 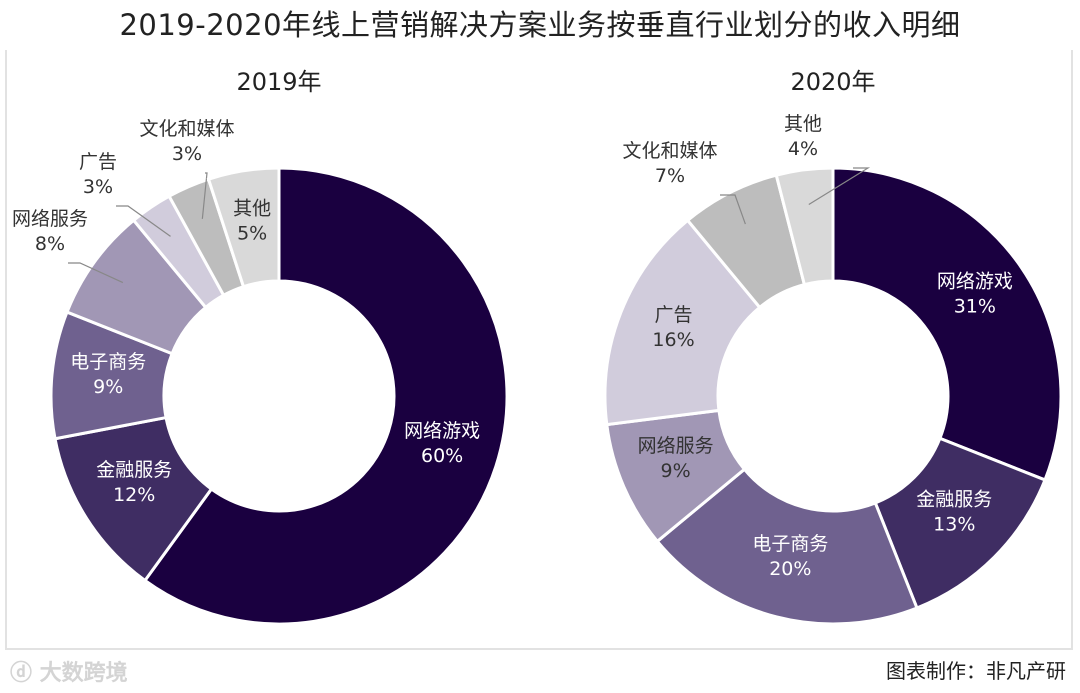 What do you see at coordinates (790, 569) in the screenshot?
I see `slice-value-label: 20%` at bounding box center [790, 569].